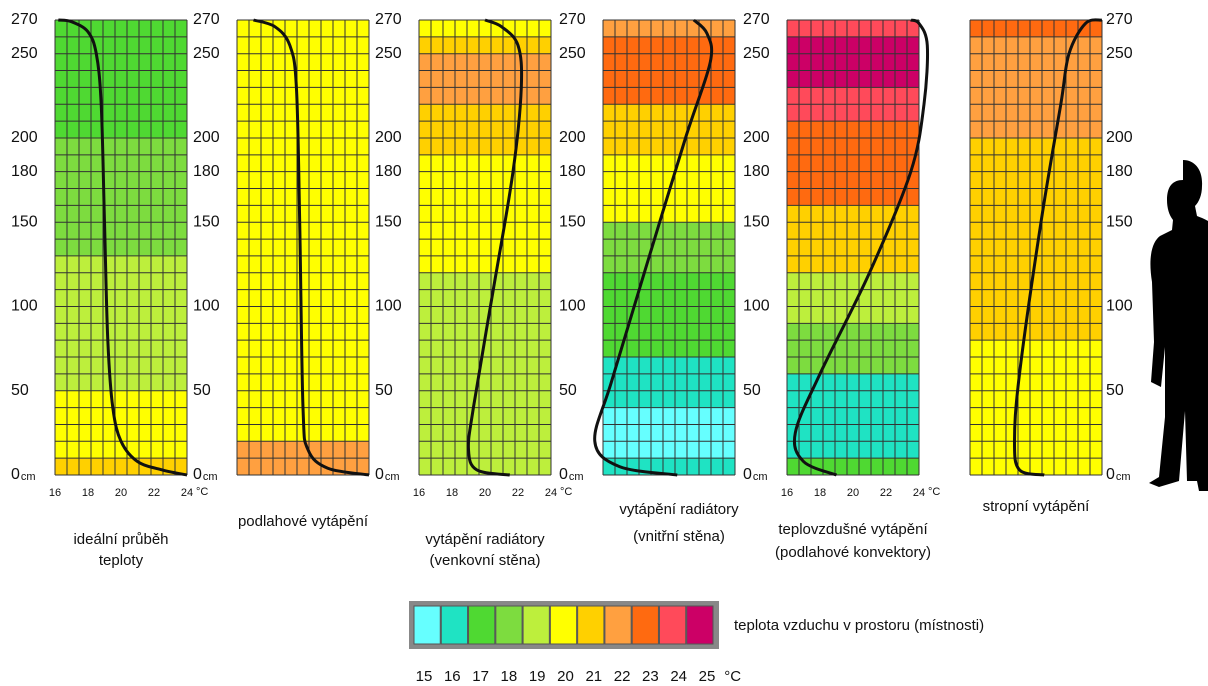  Describe the element at coordinates (485, 560) in the screenshot. I see `panel-caption: (venkovní stěna)` at that location.